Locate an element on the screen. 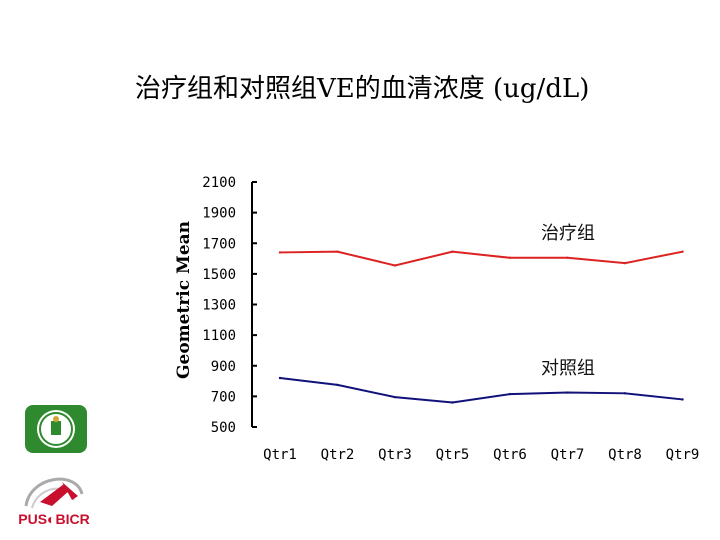 The image size is (720, 540). y-tick-label: 1700 is located at coordinates (219, 244).